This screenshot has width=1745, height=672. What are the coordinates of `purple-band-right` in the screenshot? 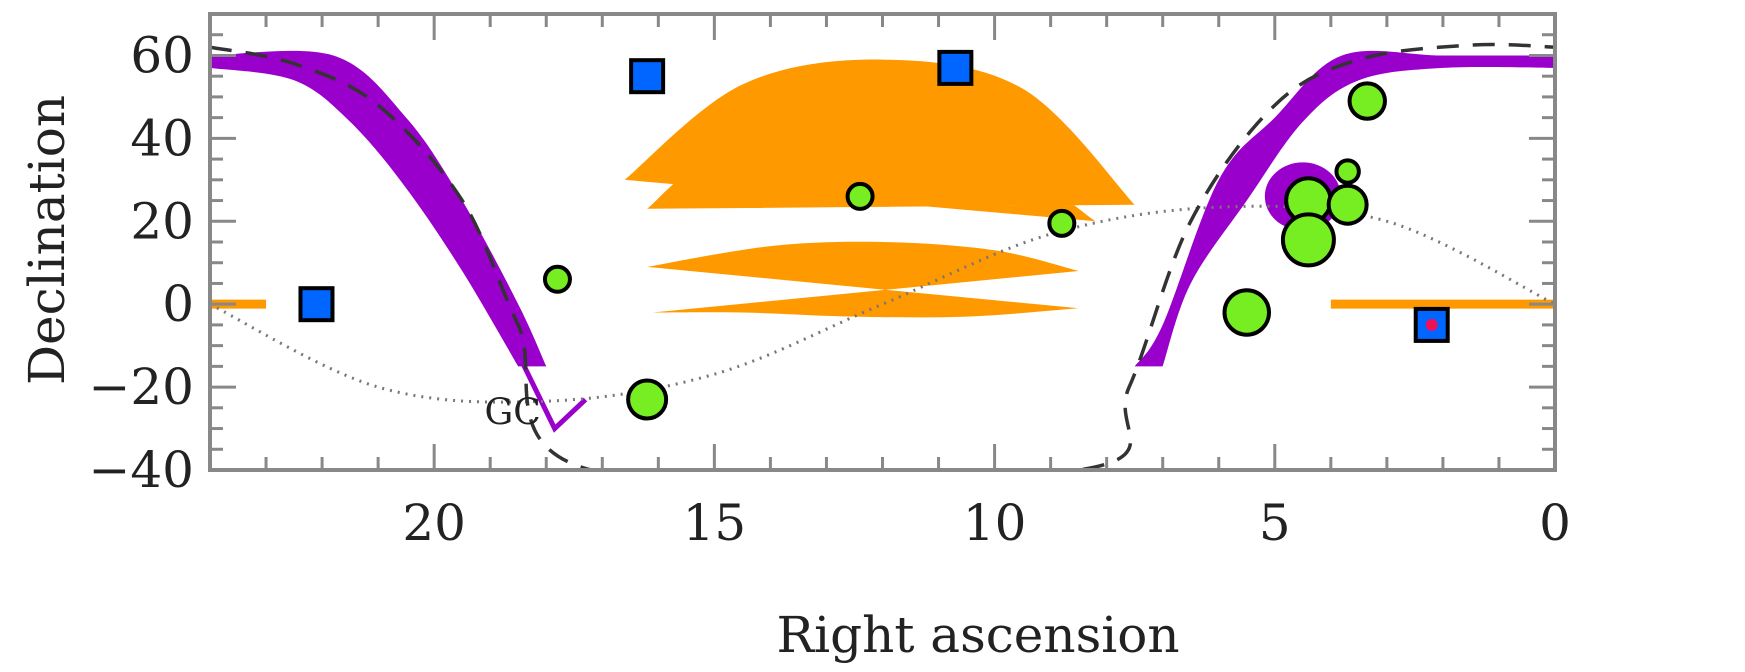 It's located at (1344, 208).